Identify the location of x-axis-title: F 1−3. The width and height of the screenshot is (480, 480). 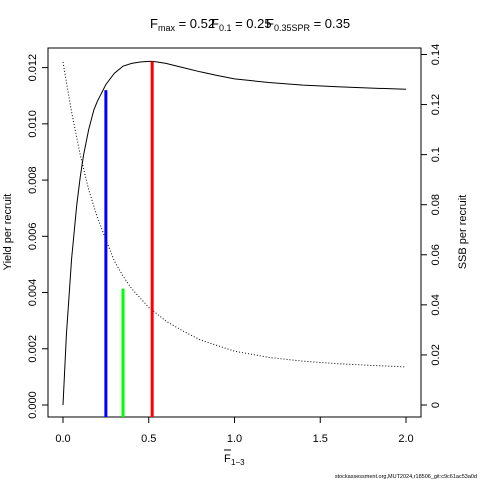
(234, 458).